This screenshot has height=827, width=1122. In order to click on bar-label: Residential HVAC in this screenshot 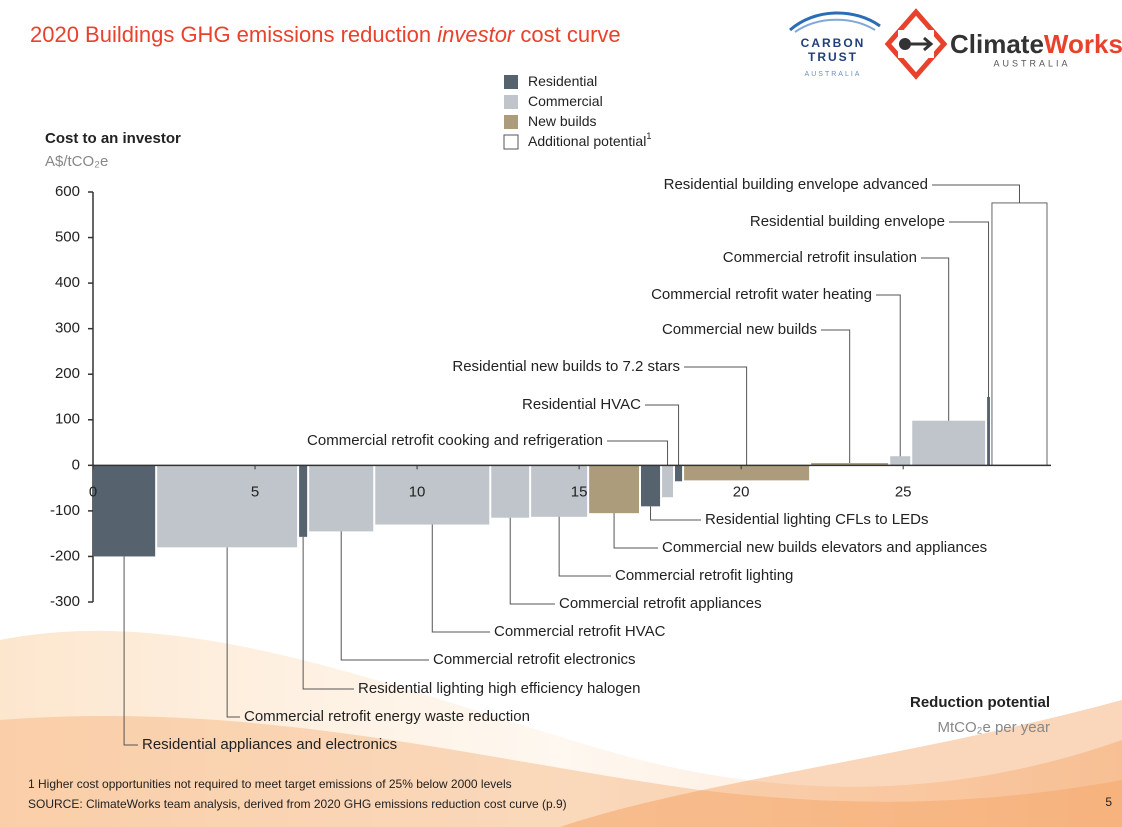, I will do `click(581, 404)`.